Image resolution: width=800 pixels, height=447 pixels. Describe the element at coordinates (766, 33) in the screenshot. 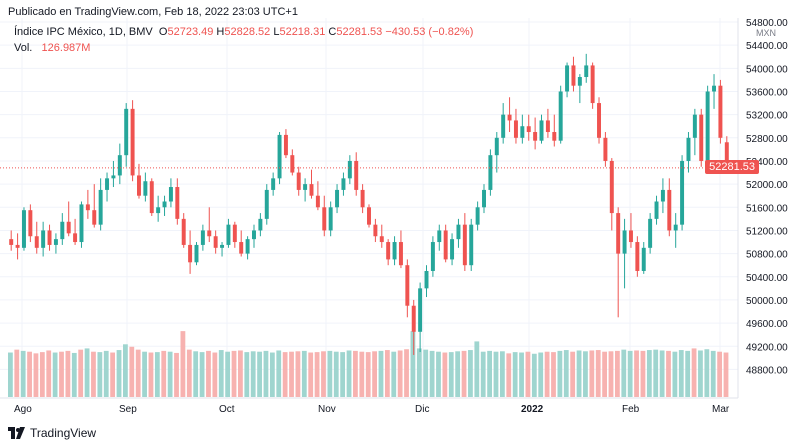

I see `currency-label: MXN` at that location.